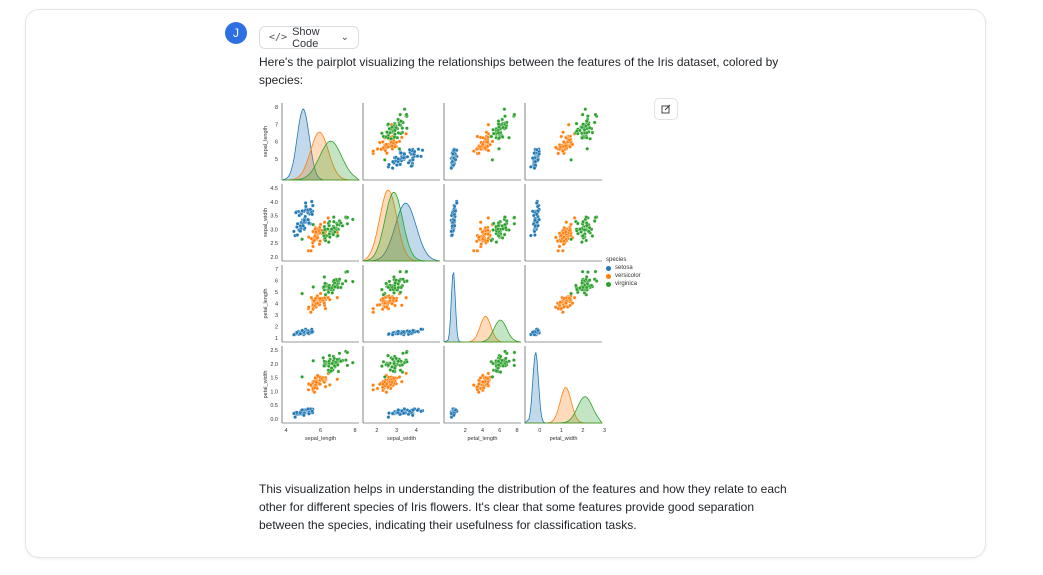  What do you see at coordinates (276, 339) in the screenshot?
I see `y-tick-label: 1` at bounding box center [276, 339].